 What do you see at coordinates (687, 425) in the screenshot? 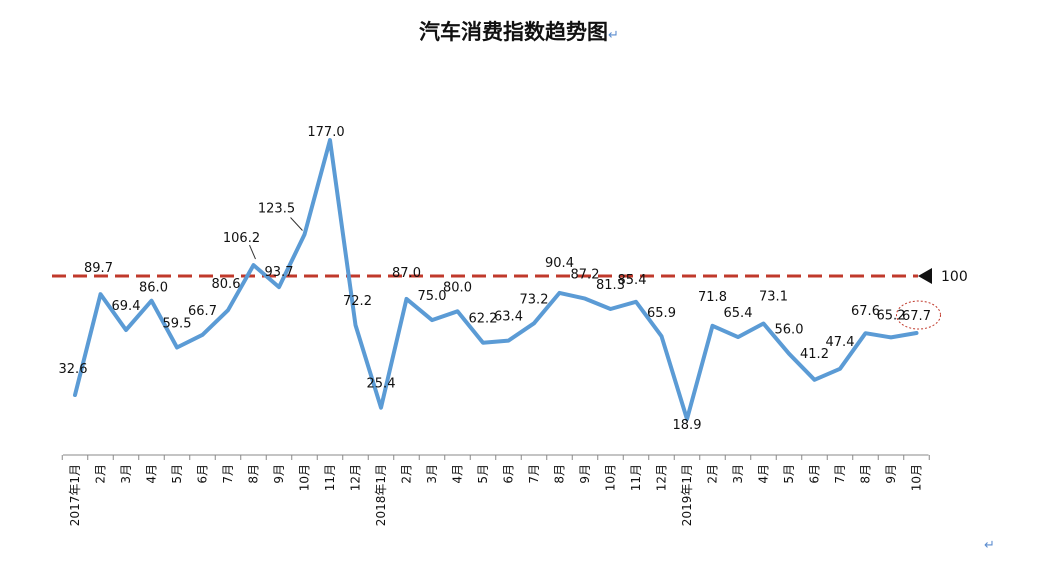
I see `data-label: 18.9` at bounding box center [687, 425].